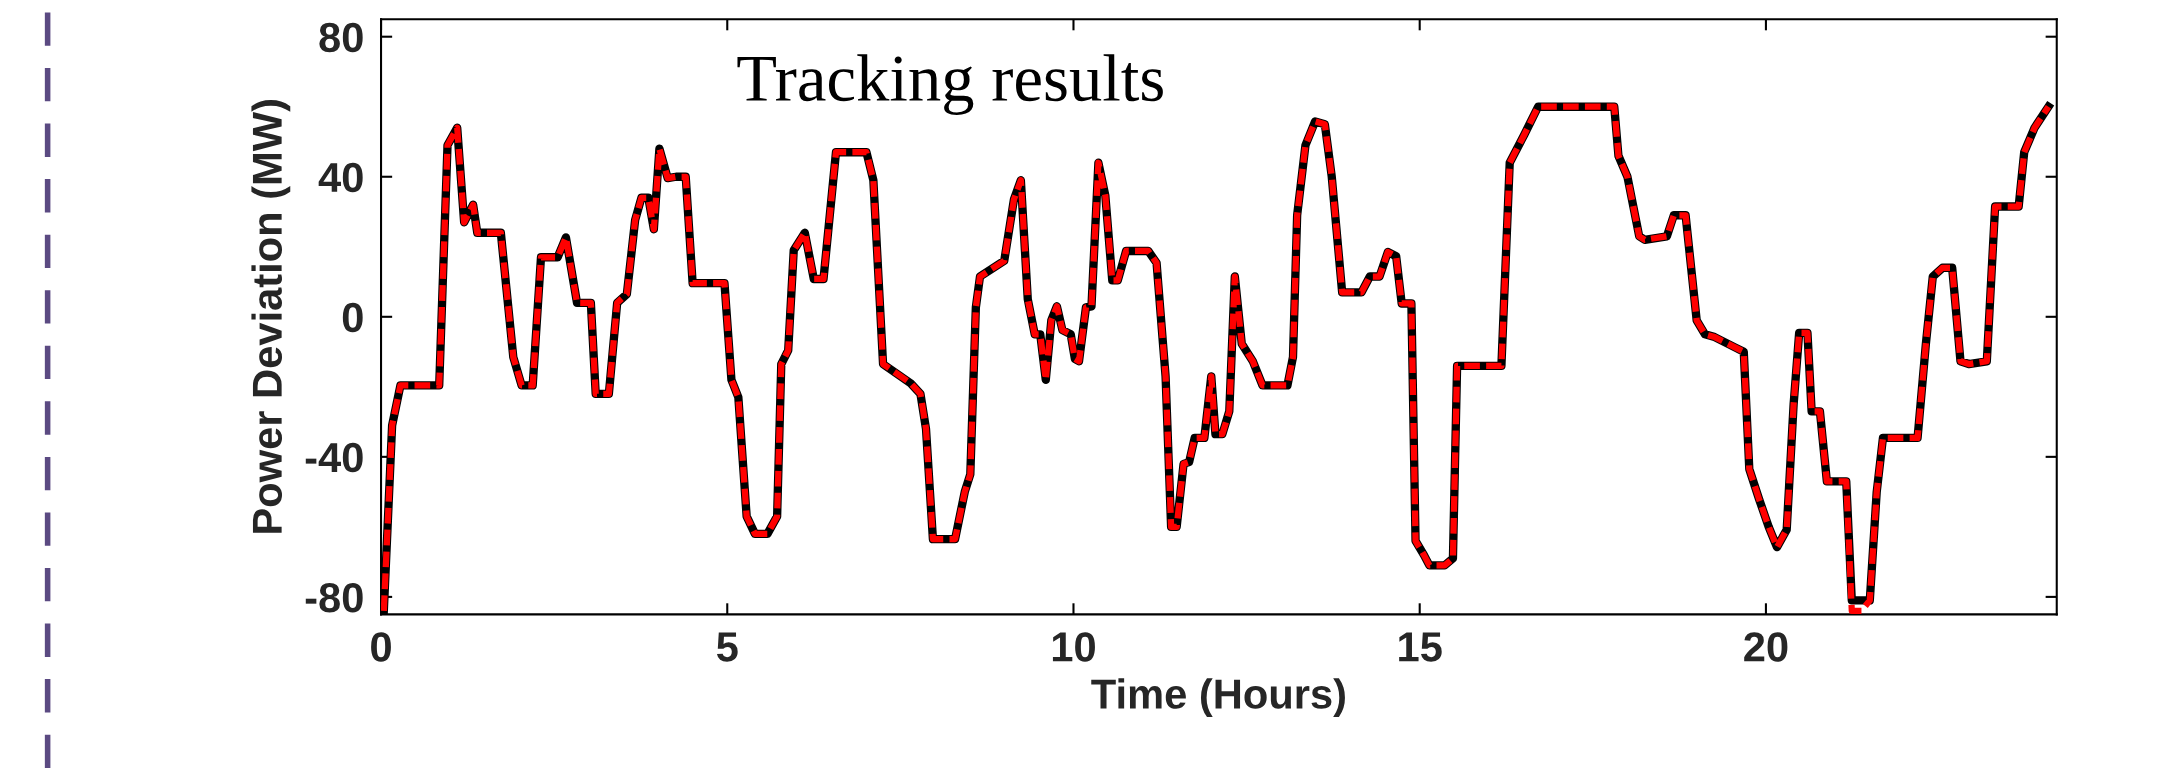 Image resolution: width=2165 pixels, height=768 pixels. I want to click on y-tick-label: -40, so click(334, 457).